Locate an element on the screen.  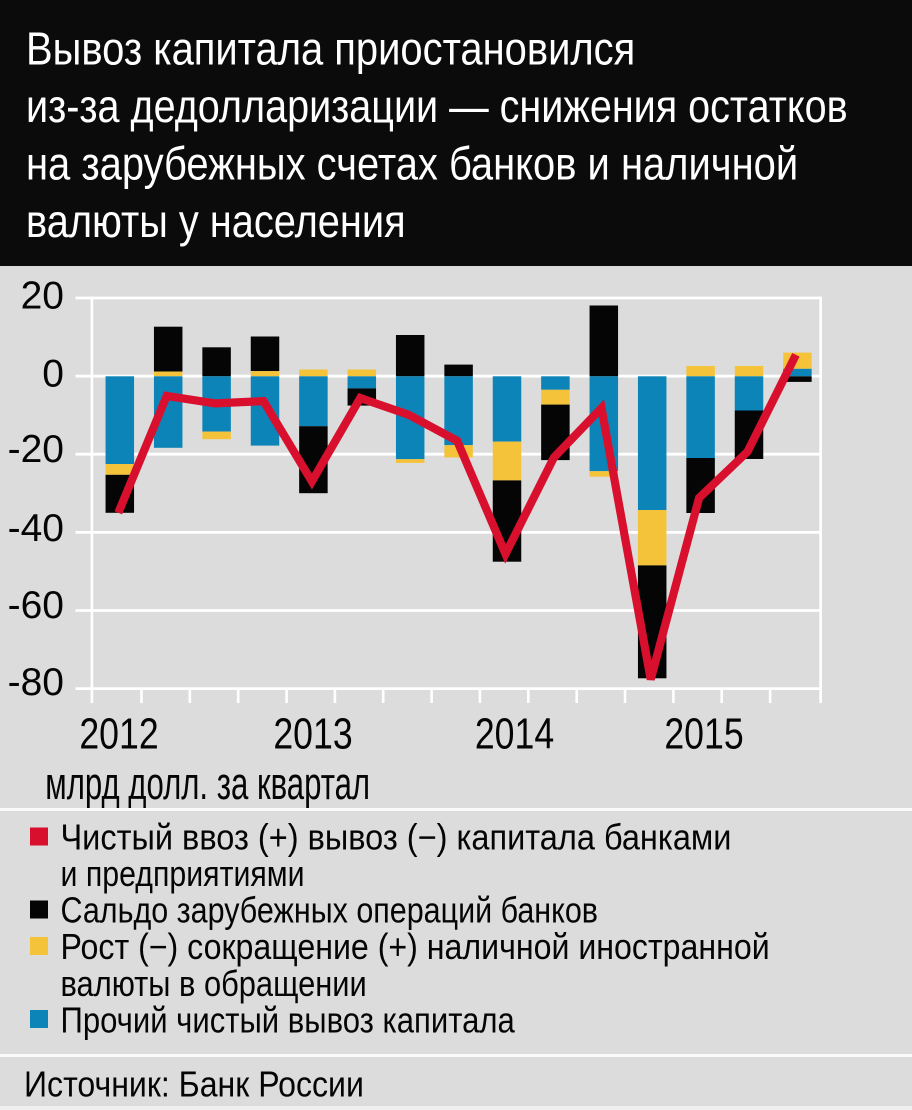
svg-text: 2013 is located at coordinates (312, 734).